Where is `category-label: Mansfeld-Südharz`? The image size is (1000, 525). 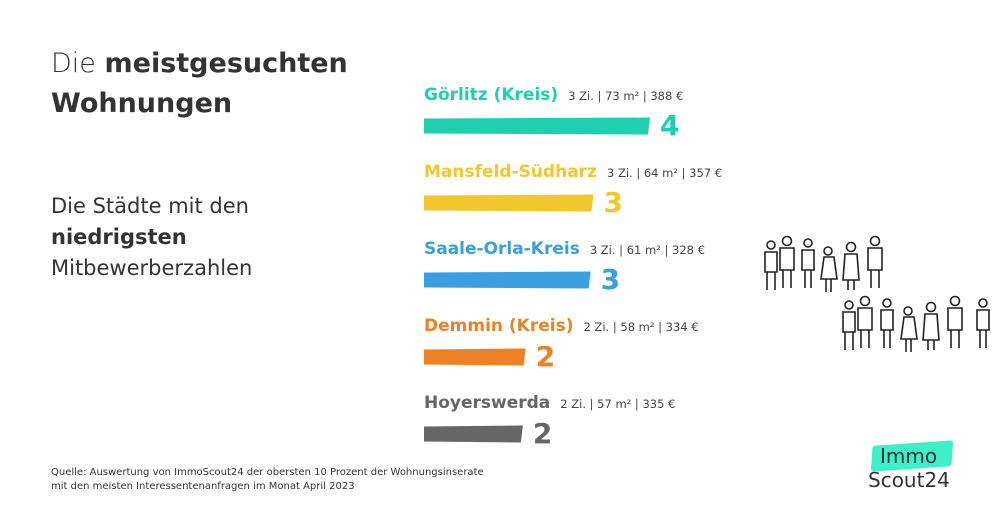
category-label: Mansfeld-Südharz is located at coordinates (510, 172).